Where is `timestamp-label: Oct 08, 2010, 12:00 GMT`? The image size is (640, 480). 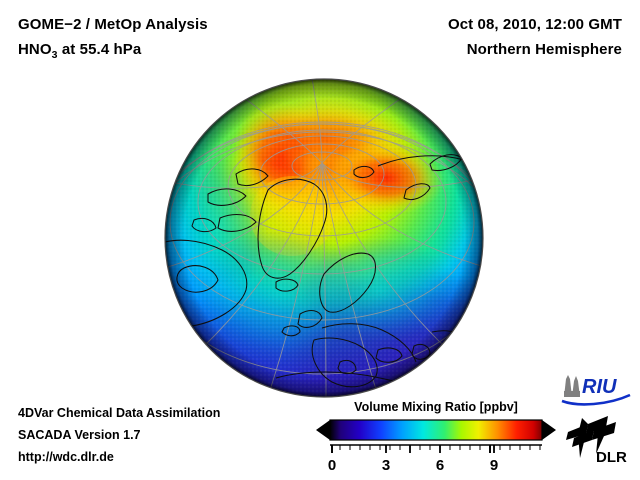 timestamp-label: Oct 08, 2010, 12:00 GMT is located at coordinates (534, 24).